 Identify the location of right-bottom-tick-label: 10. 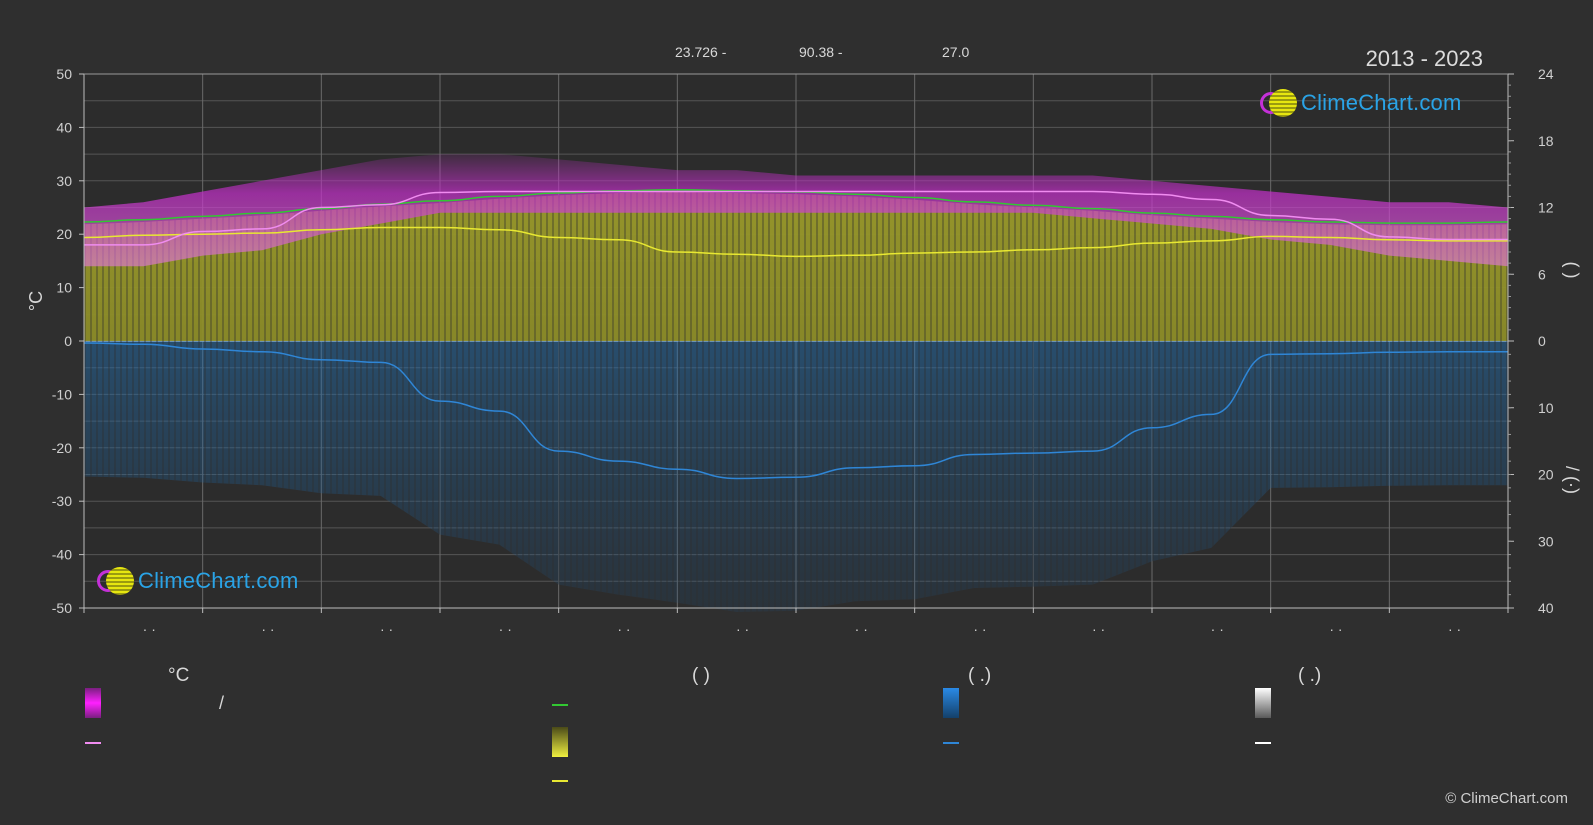
(1546, 408).